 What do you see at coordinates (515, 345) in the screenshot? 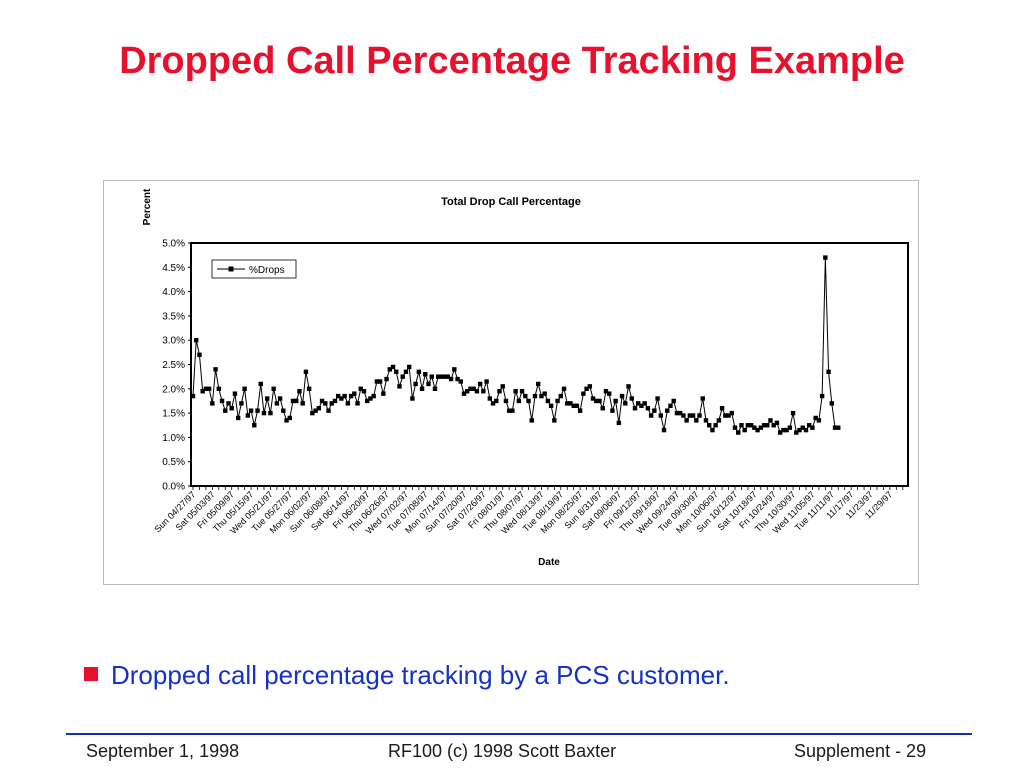
I see `series-layer` at bounding box center [515, 345].